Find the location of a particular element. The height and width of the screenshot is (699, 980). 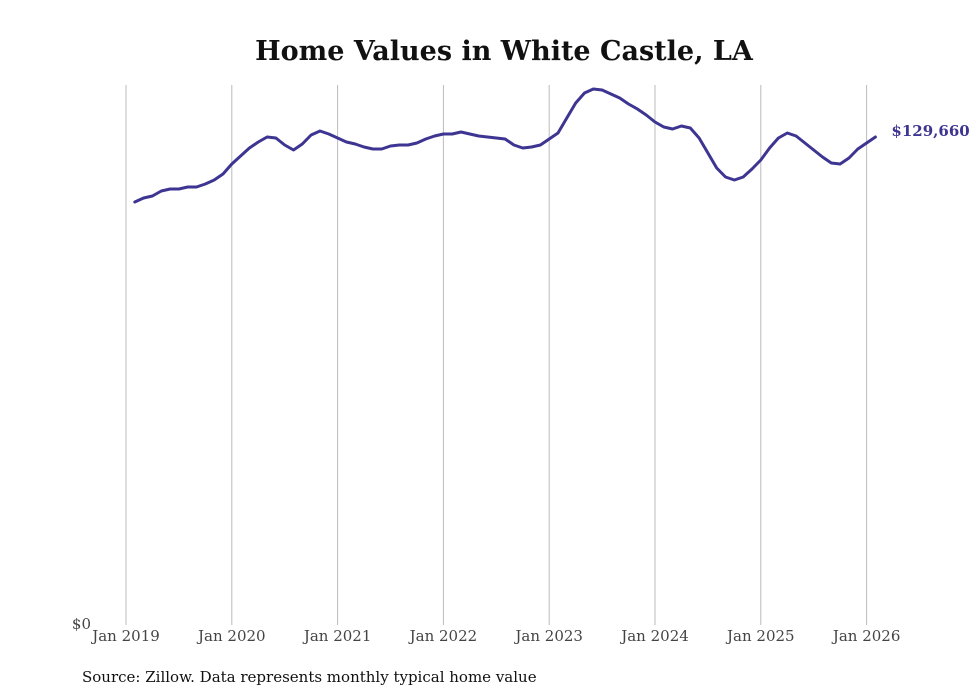

end-value-label: $129,660 is located at coordinates (930, 131).